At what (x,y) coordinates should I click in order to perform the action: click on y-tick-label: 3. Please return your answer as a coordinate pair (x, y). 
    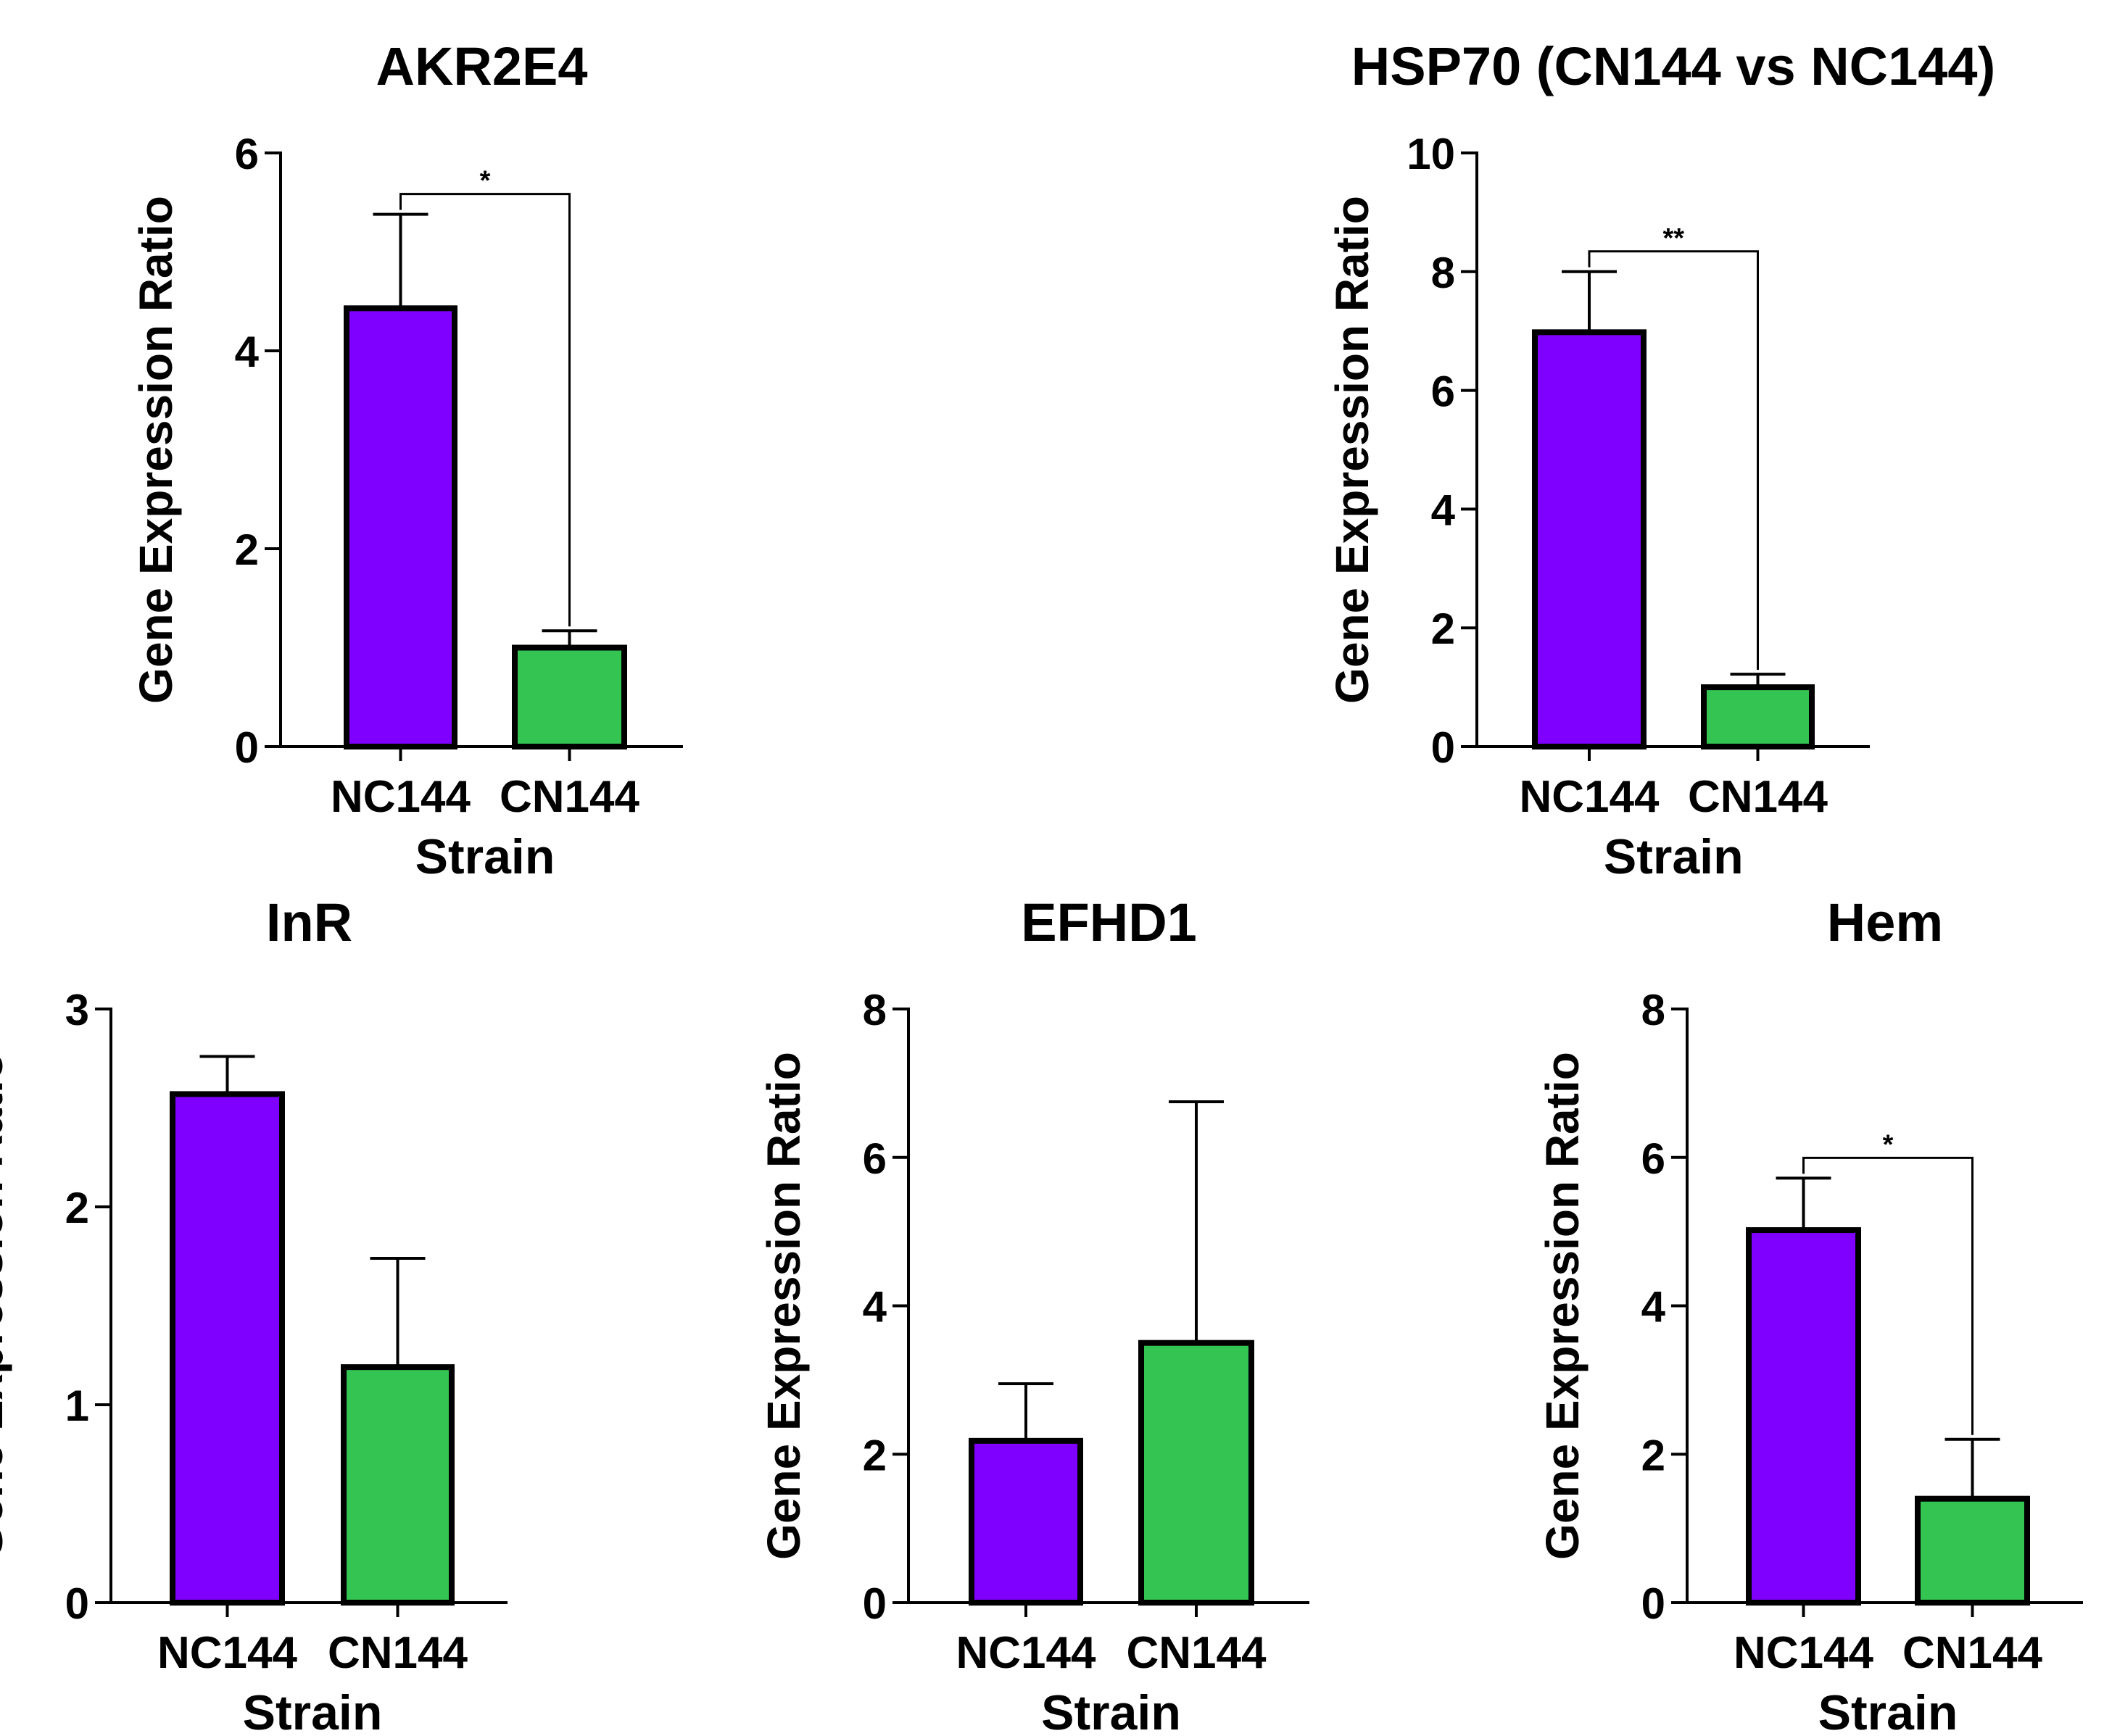
    Looking at the image, I should click on (77, 1010).